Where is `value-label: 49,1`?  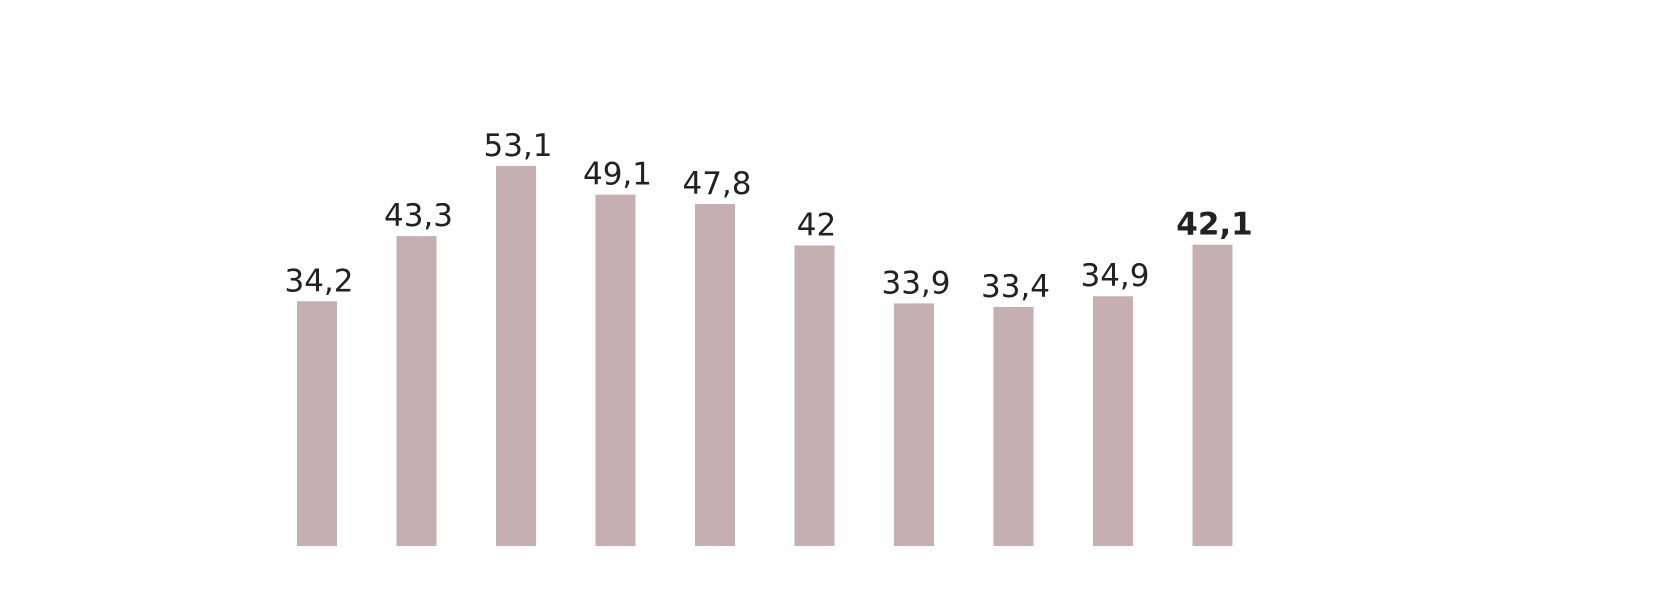 value-label: 49,1 is located at coordinates (617, 175).